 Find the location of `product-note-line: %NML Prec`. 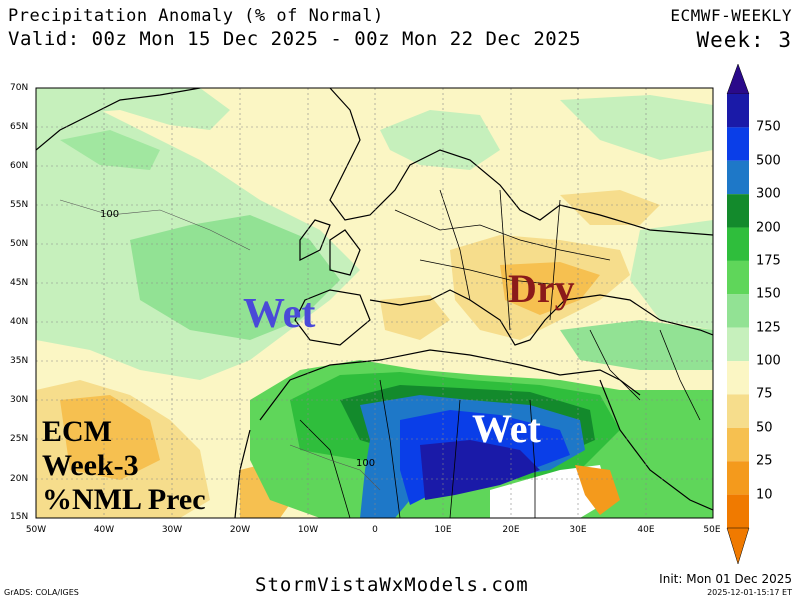

product-note-line: %NML Prec is located at coordinates (124, 499).